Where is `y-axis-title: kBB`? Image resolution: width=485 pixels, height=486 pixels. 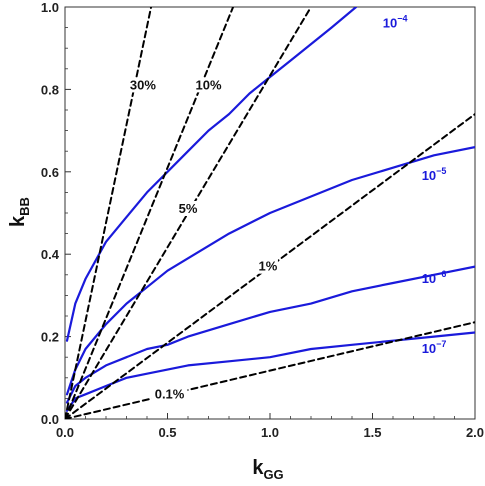 y-axis-title: kBB is located at coordinates (19, 212).